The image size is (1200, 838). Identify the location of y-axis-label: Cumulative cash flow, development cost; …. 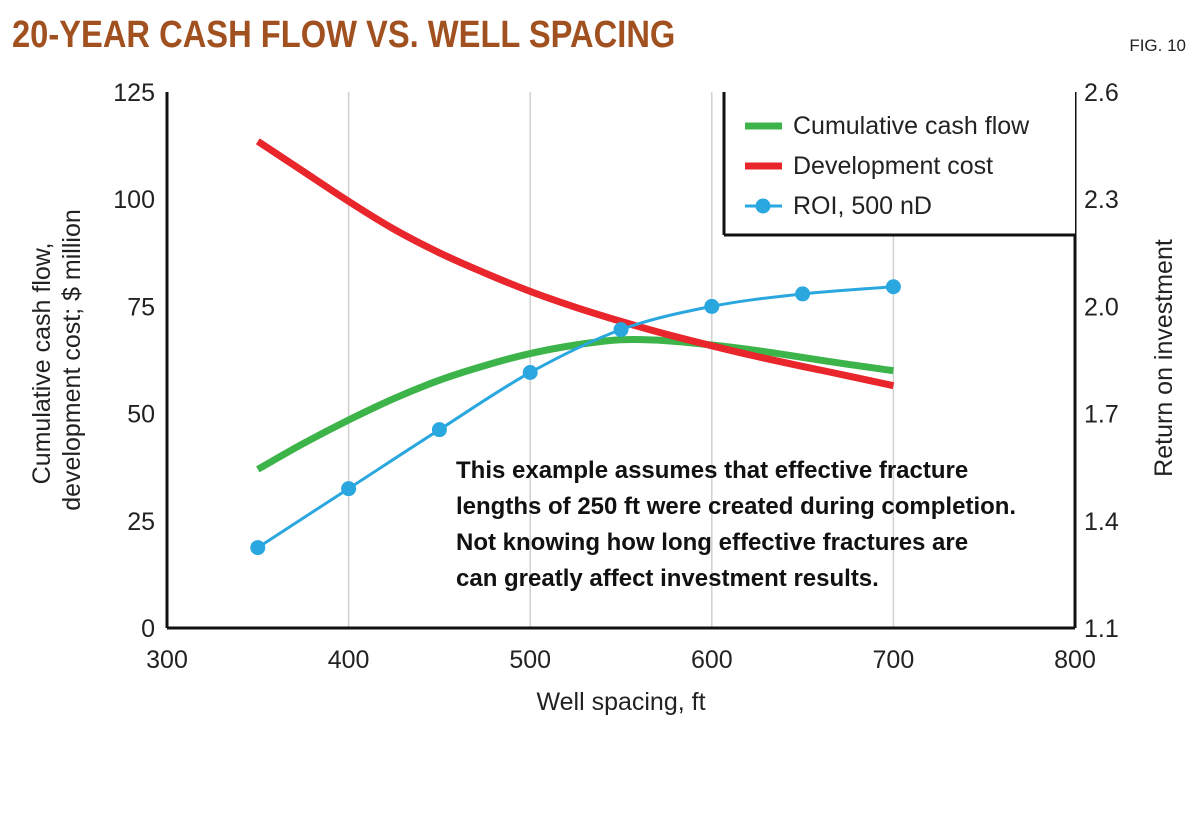
(57, 360).